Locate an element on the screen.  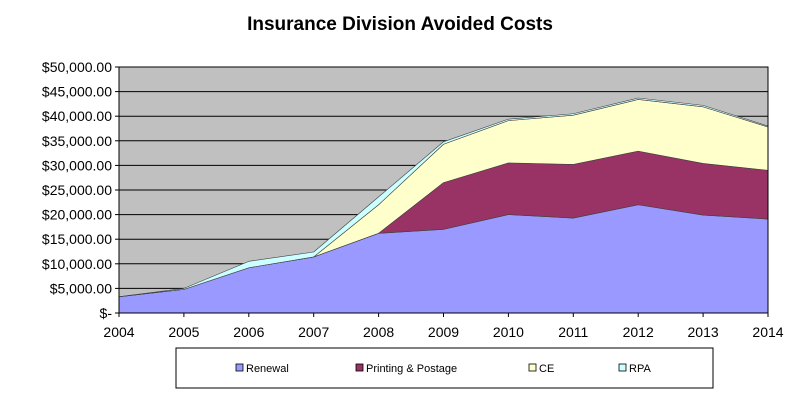
x-tick-label: 2007 is located at coordinates (313, 332).